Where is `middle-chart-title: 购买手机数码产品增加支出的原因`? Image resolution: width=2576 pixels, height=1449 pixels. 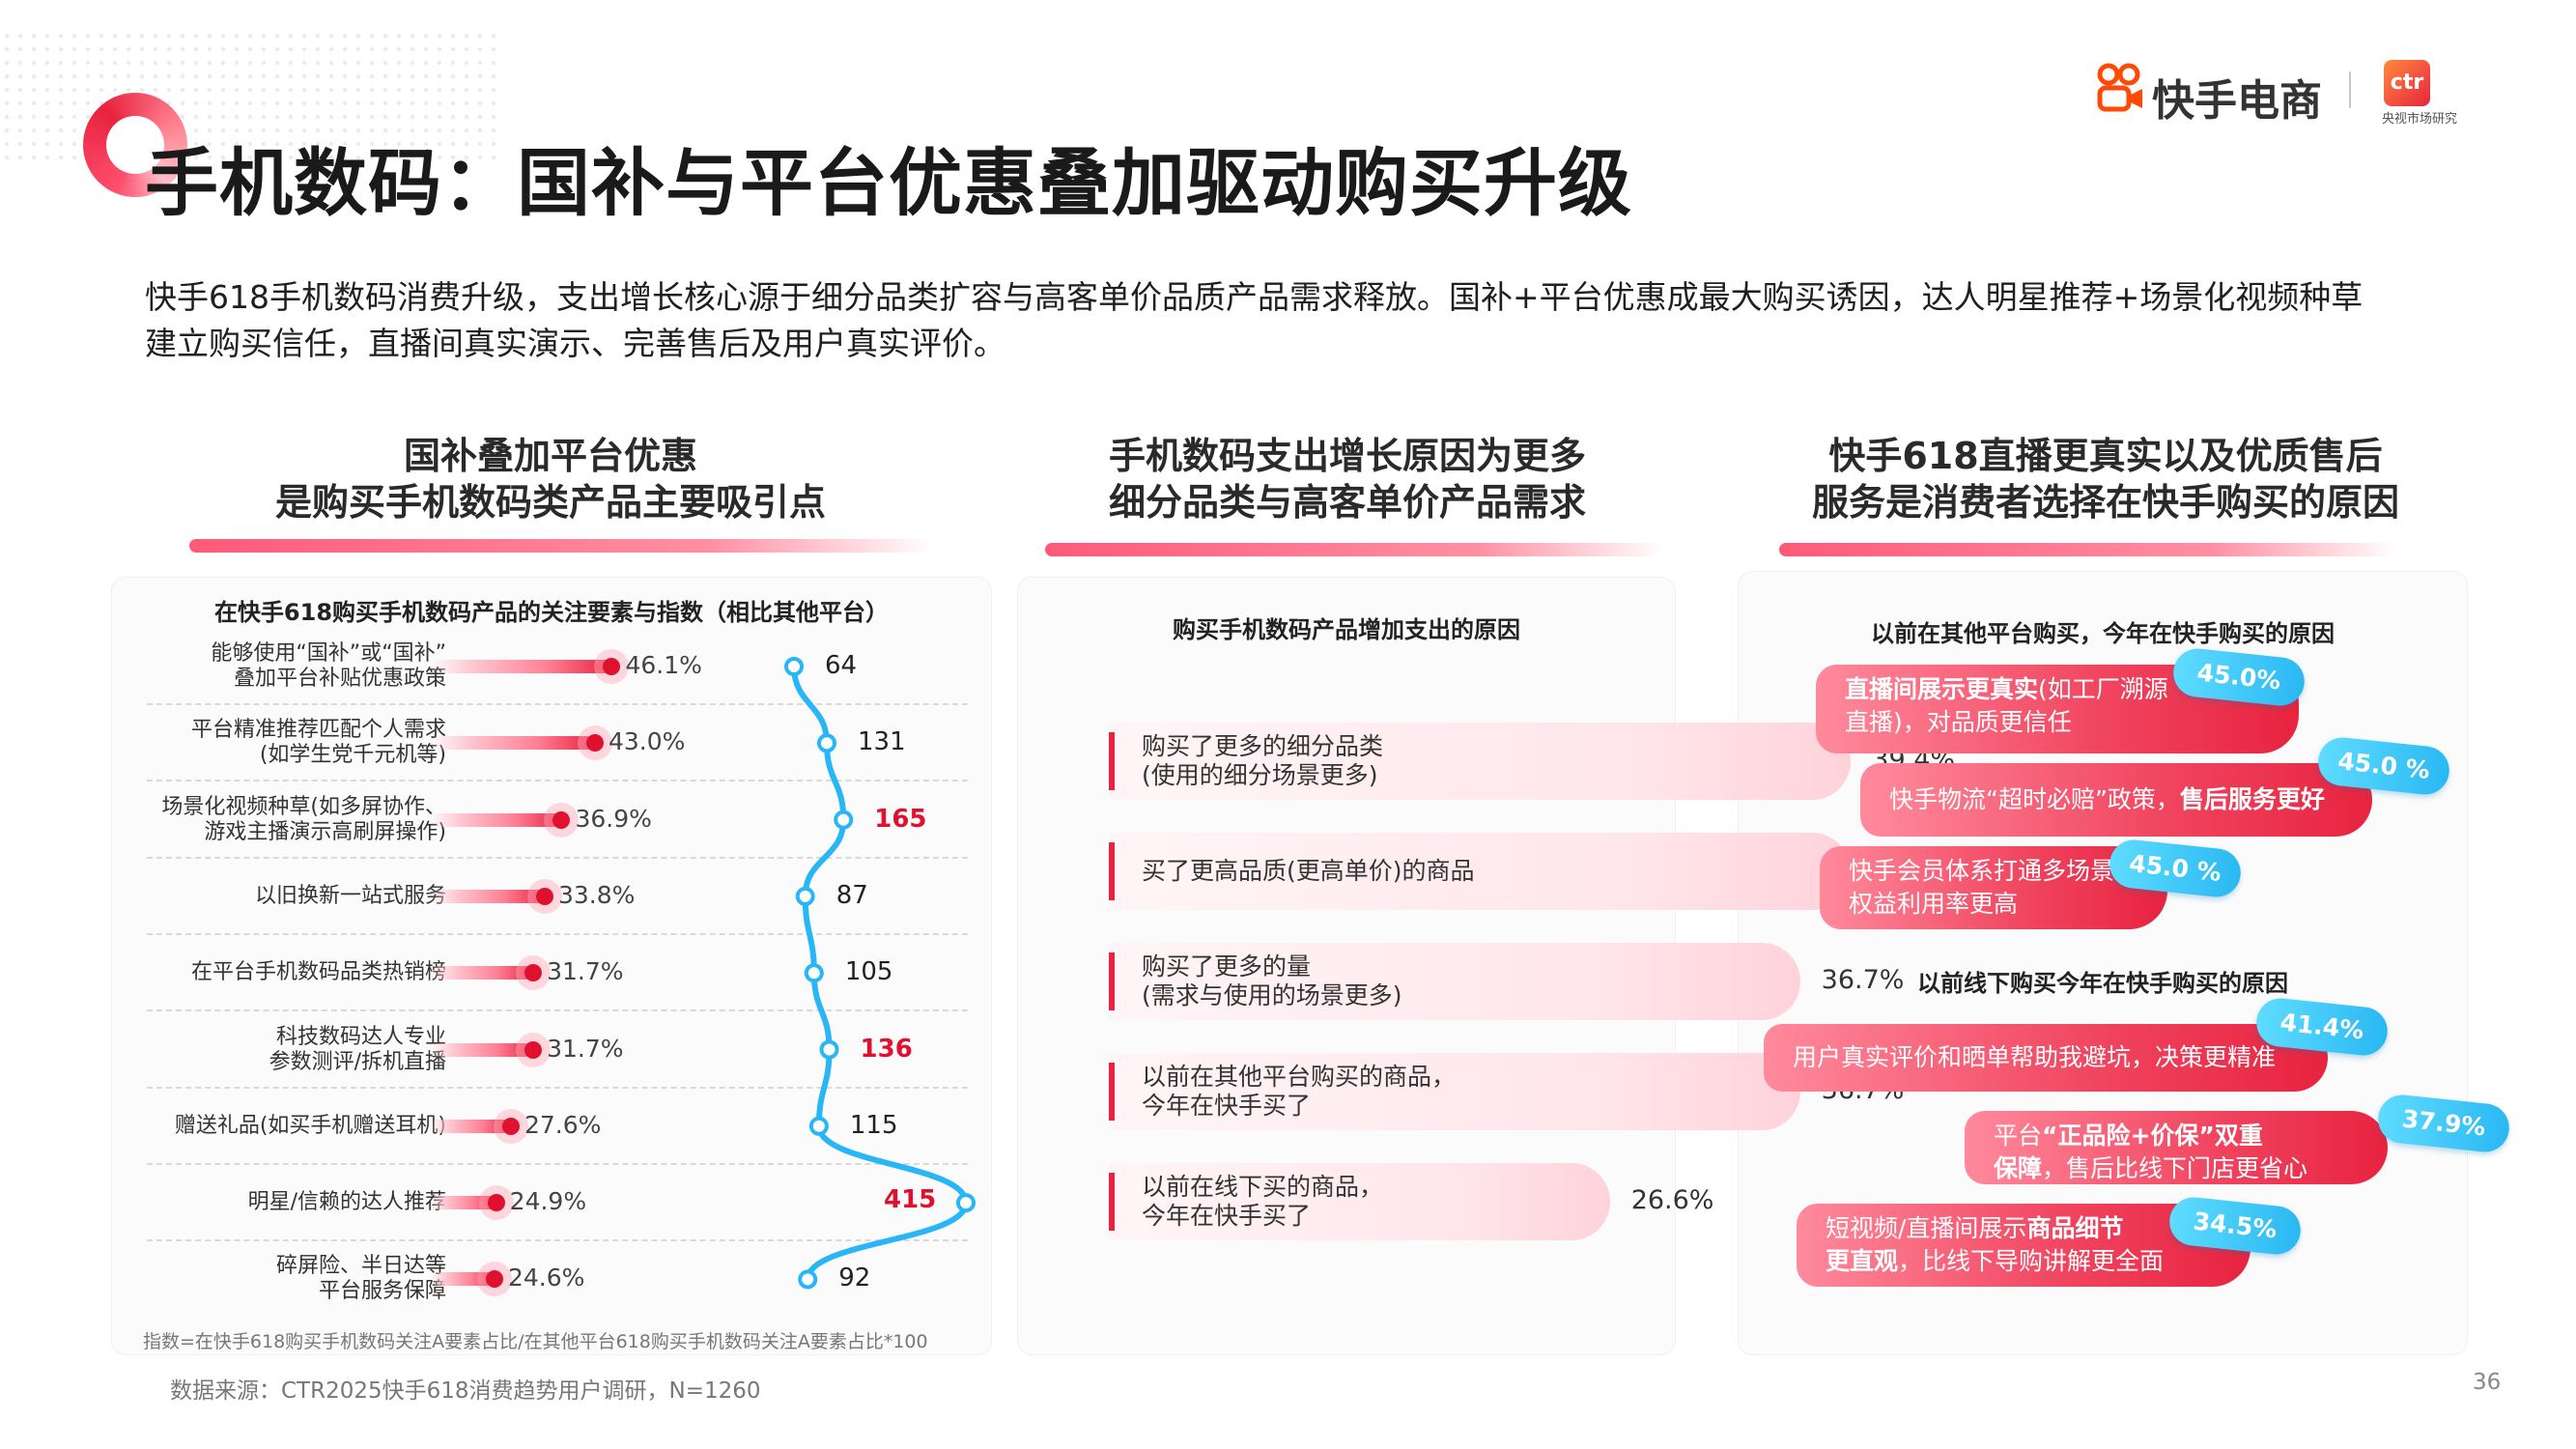 middle-chart-title: 购买手机数码产品增加支出的原因 is located at coordinates (1346, 629).